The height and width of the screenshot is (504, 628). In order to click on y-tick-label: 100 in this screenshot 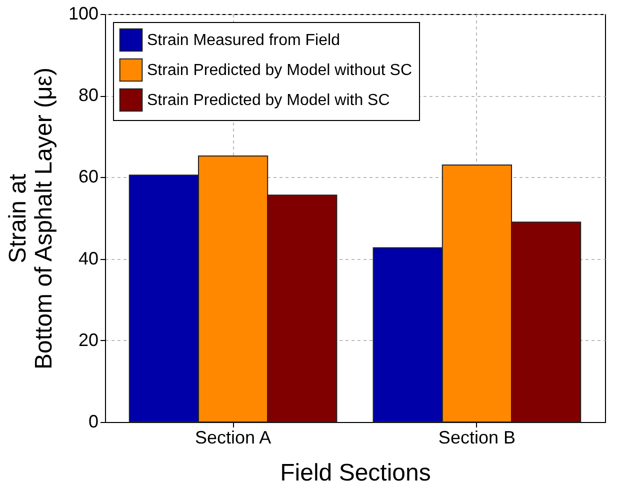, I will do `click(83, 14)`.